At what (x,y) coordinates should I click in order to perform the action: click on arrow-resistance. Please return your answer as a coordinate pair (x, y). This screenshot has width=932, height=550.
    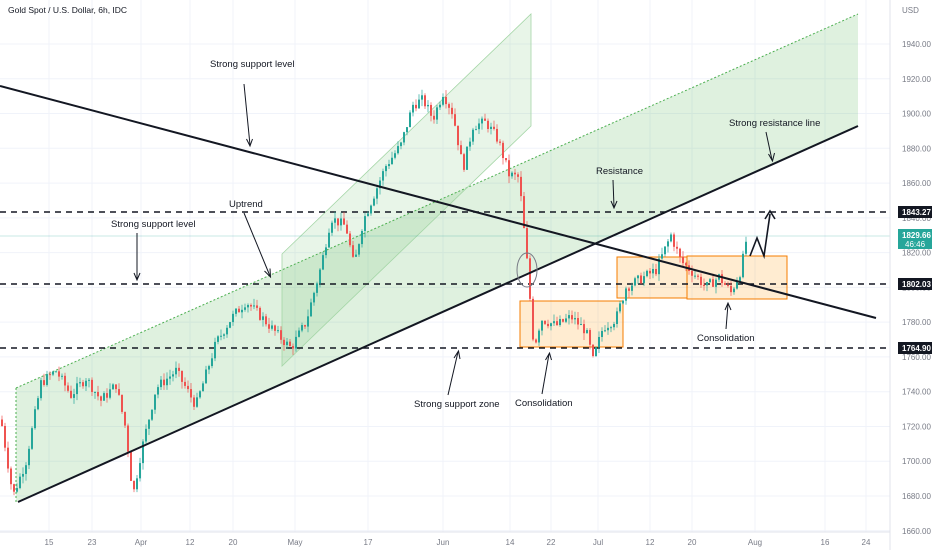
    Looking at the image, I should click on (613, 193).